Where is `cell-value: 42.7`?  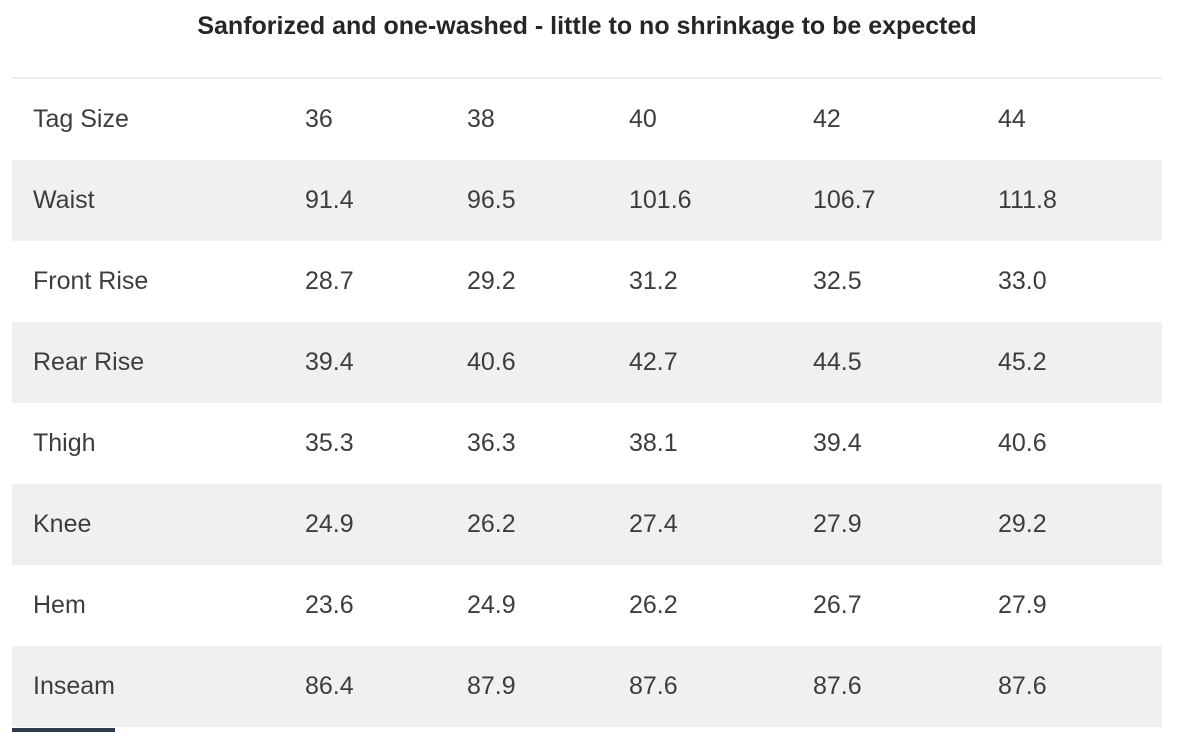
cell-value: 42.7 is located at coordinates (653, 362).